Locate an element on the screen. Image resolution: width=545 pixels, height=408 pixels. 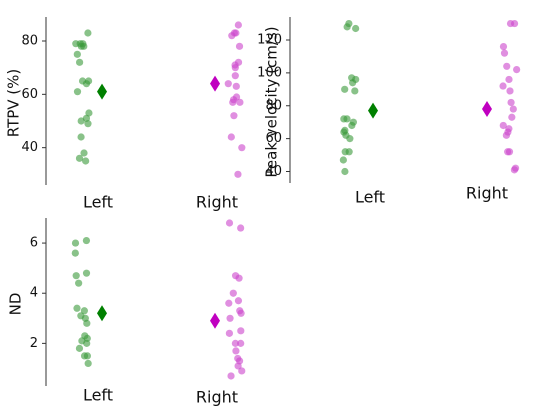
y-tick-label: 4 is located at coordinates (34, 293).